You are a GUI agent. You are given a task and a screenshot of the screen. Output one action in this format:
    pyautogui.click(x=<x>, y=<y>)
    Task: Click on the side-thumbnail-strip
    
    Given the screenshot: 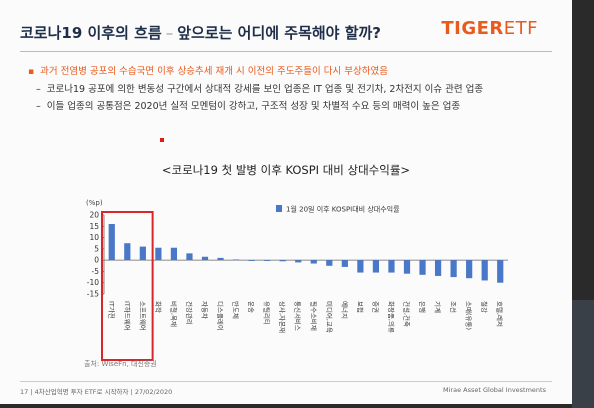 What is the action you would take?
    pyautogui.click(x=583, y=354)
    